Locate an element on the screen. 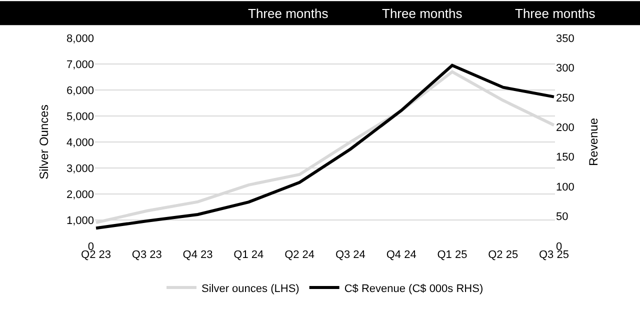 The width and height of the screenshot is (640, 314). y-tick-label: 4,000 is located at coordinates (80, 142).